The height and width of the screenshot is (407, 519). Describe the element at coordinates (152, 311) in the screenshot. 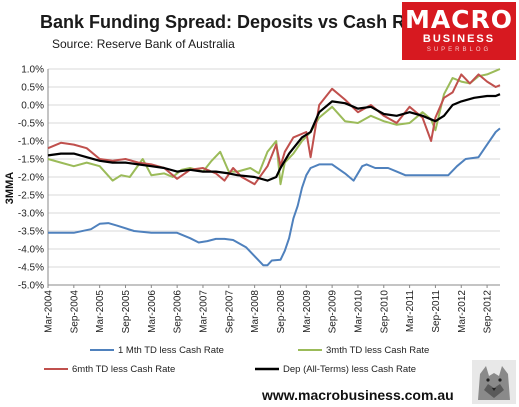

I see `x-tick-label: Mar-2006` at that location.